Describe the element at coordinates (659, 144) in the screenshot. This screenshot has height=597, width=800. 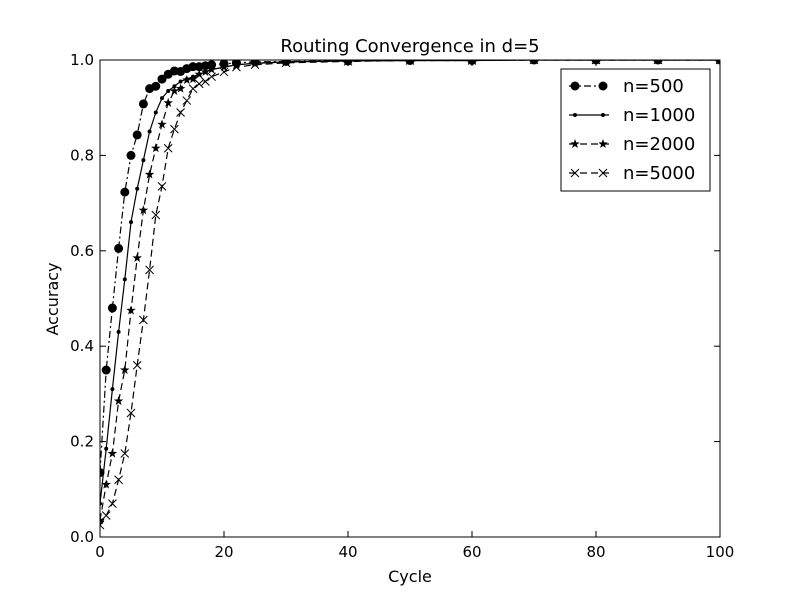
I see `legend-label-2: n=2000` at that location.